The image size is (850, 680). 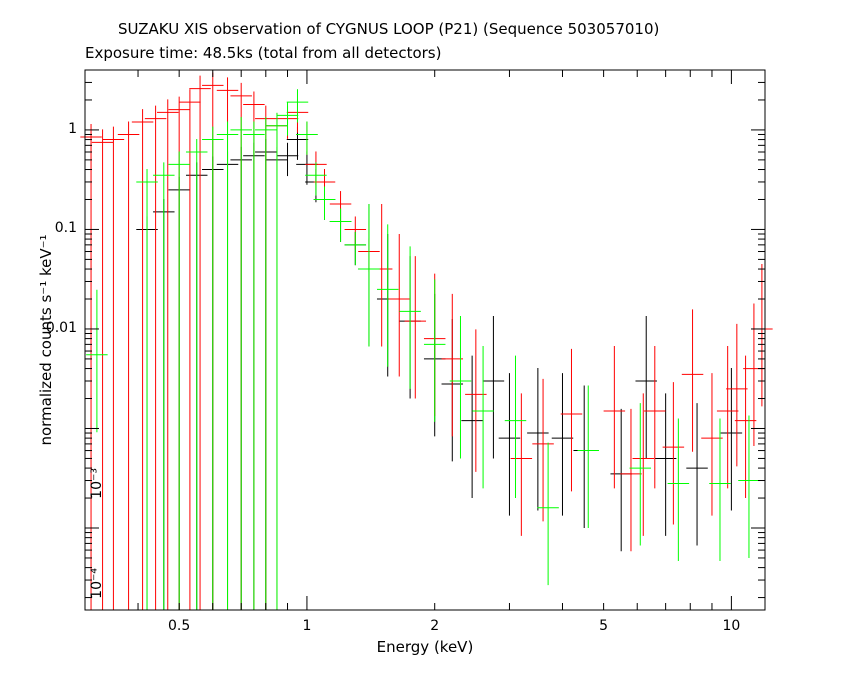 I want to click on x-tick-label: 2, so click(x=435, y=626).